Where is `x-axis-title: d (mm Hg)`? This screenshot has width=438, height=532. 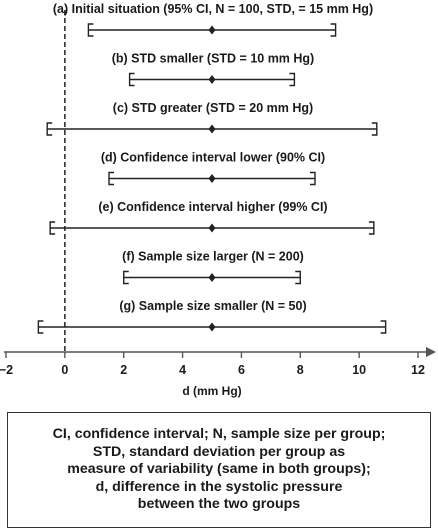 x-axis-title: d (mm Hg) is located at coordinates (211, 391).